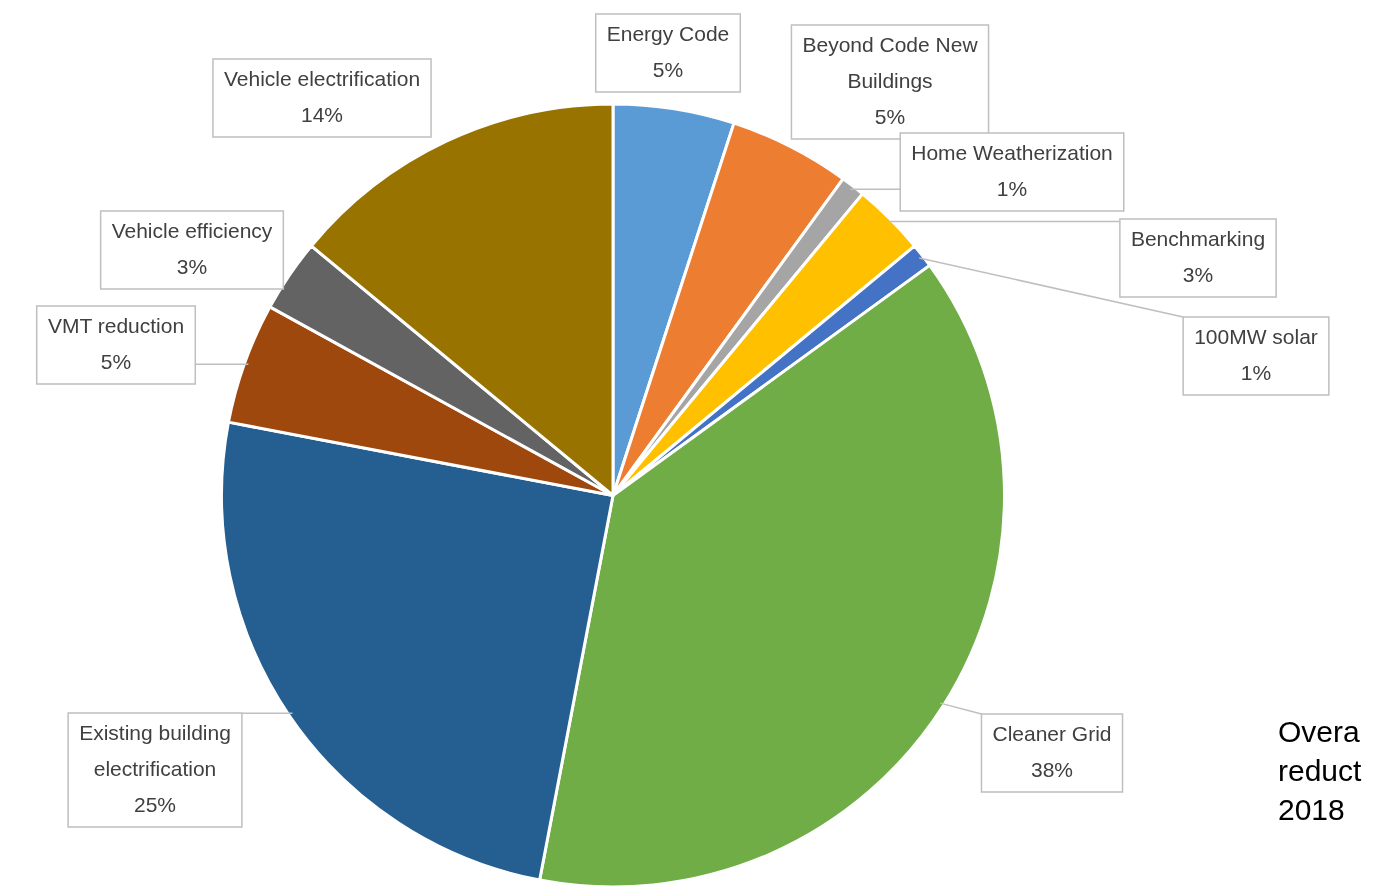 The height and width of the screenshot is (889, 1383). What do you see at coordinates (1052, 733) in the screenshot?
I see `slice-label: Cleaner Grid` at bounding box center [1052, 733].